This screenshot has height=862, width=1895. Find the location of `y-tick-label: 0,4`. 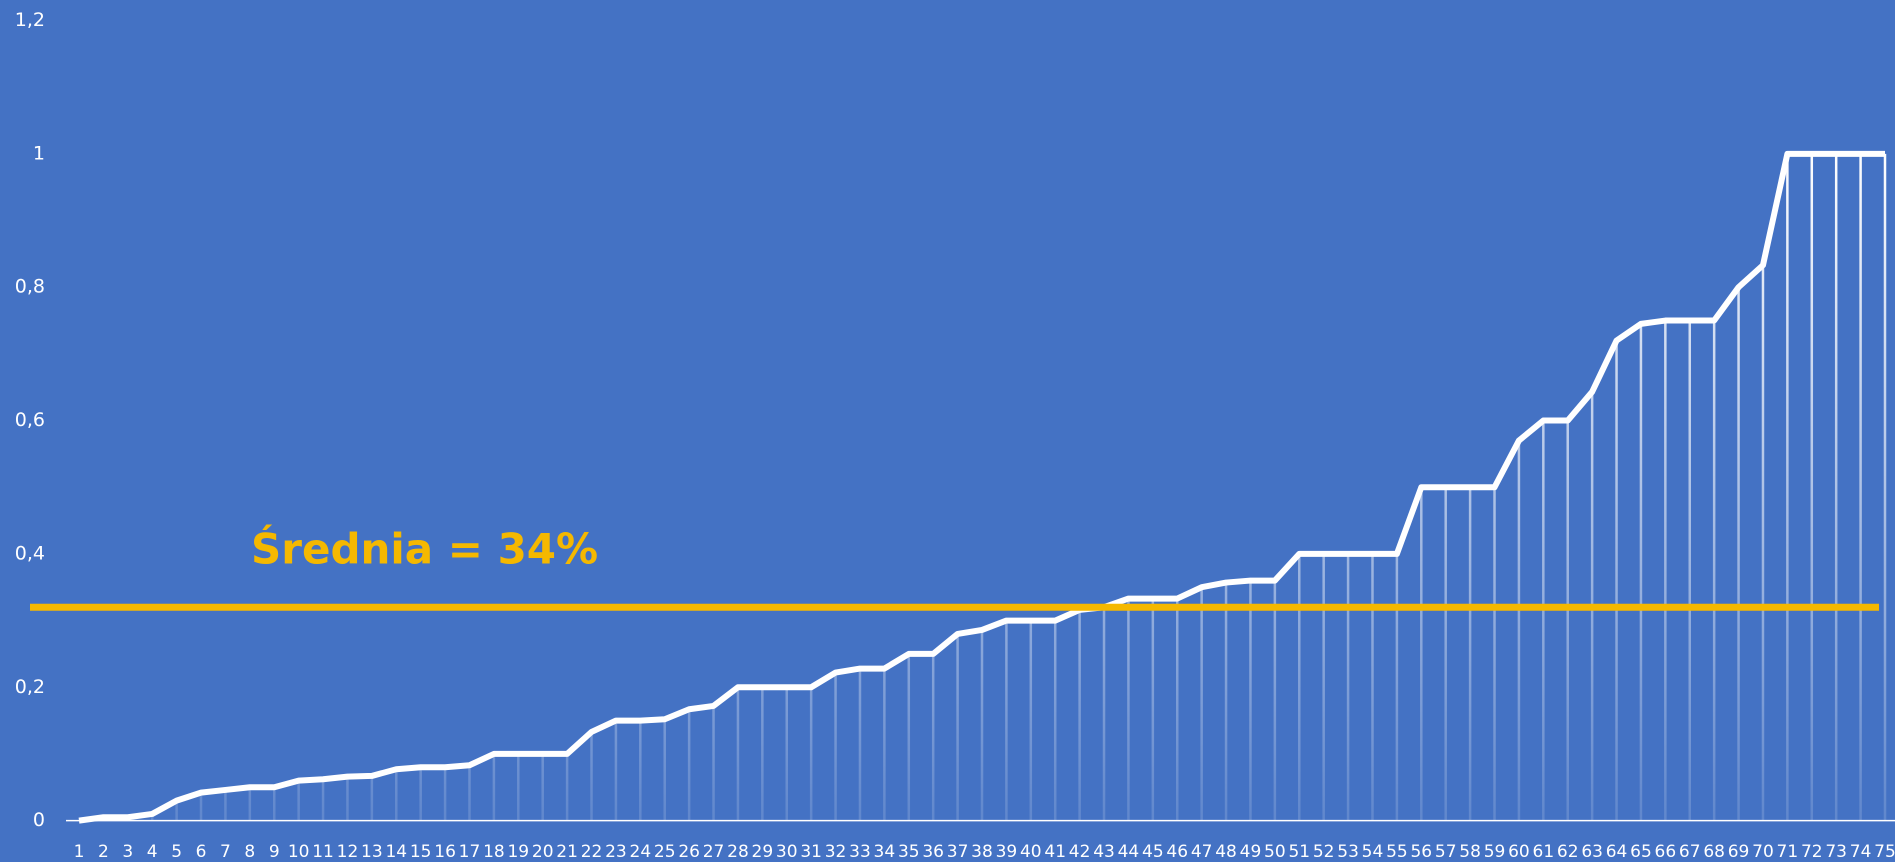

y-tick-label: 0,4 is located at coordinates (30, 553).